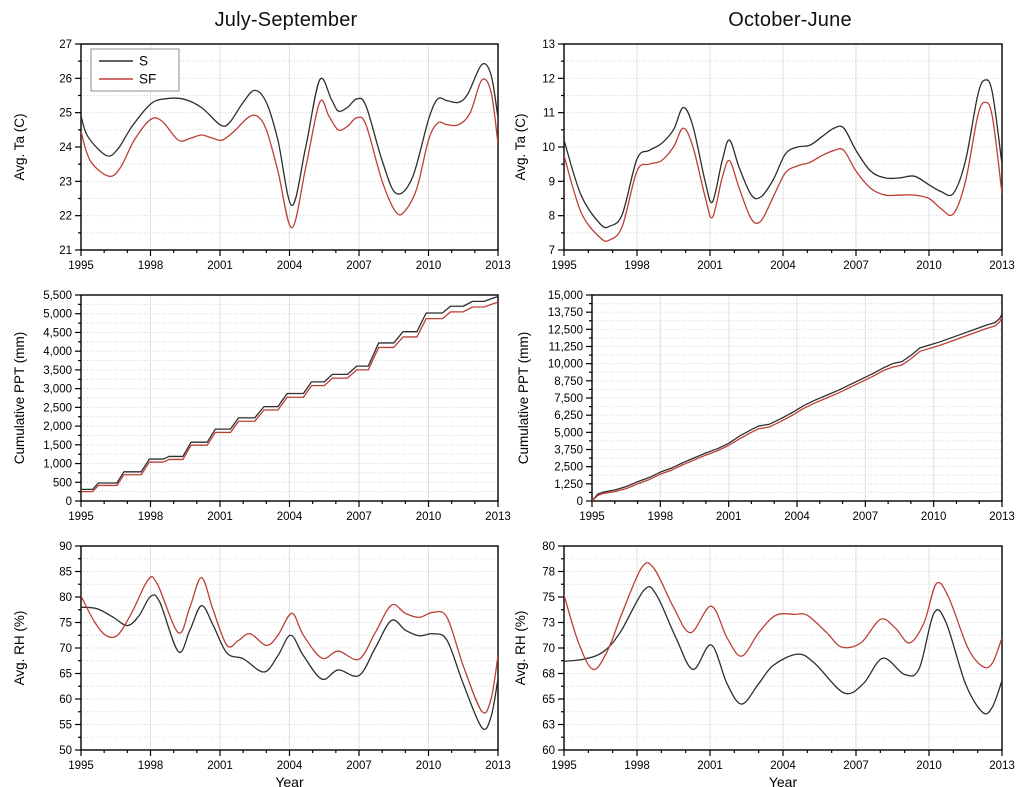 The height and width of the screenshot is (787, 1024). Describe the element at coordinates (62, 483) in the screenshot. I see `y-tick-label: 500` at that location.